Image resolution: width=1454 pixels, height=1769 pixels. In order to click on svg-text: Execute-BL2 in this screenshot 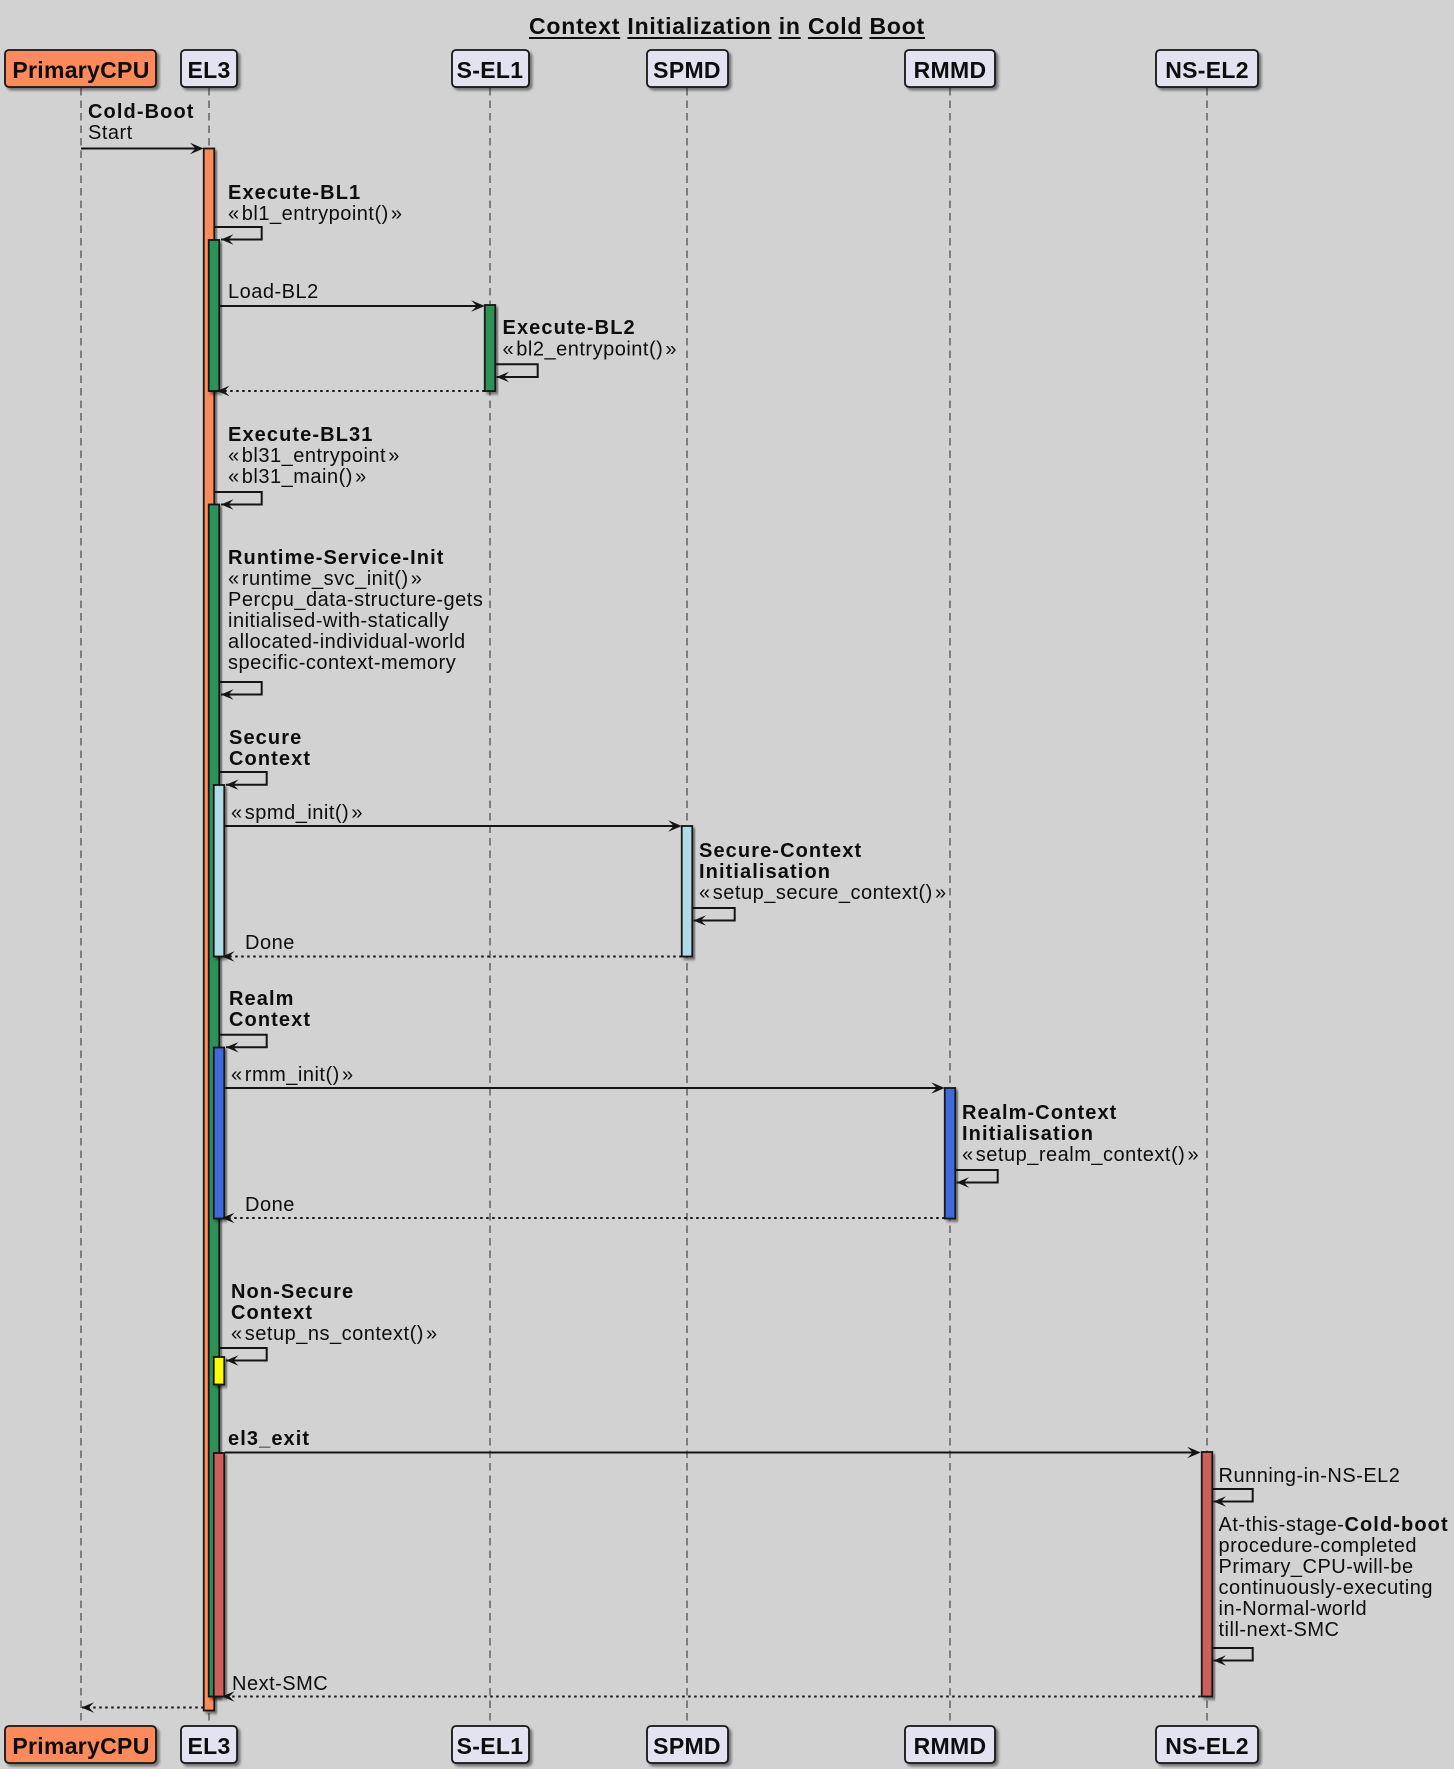, I will do `click(569, 328)`.